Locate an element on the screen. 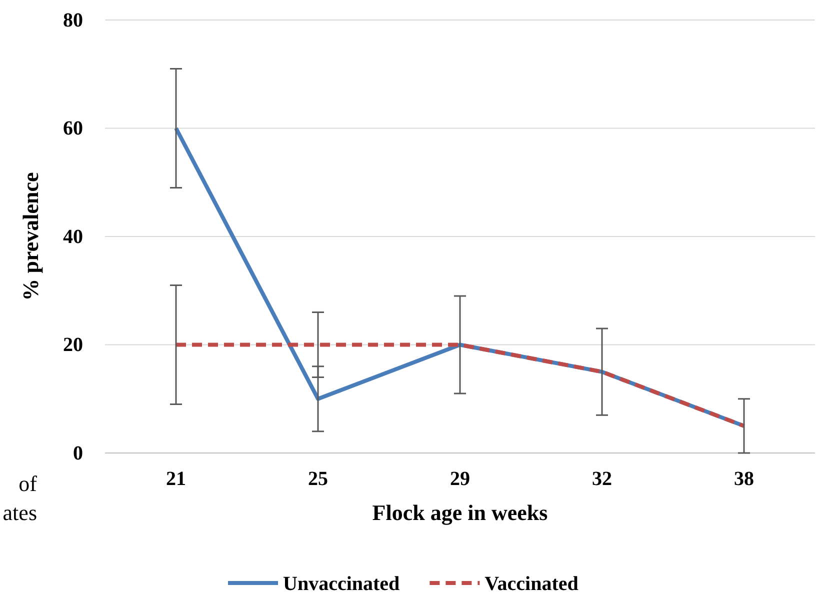 Image resolution: width=816 pixels, height=596 pixels. y-tick-label: 0 is located at coordinates (78, 453).